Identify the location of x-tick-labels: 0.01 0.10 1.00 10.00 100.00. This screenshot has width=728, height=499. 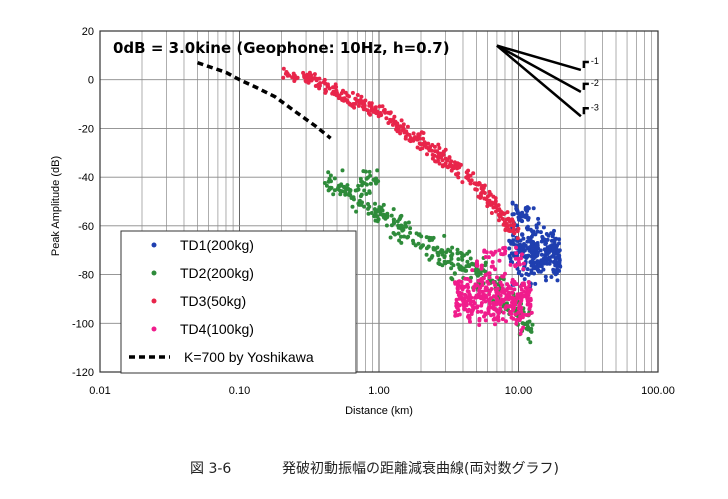
(382, 391).